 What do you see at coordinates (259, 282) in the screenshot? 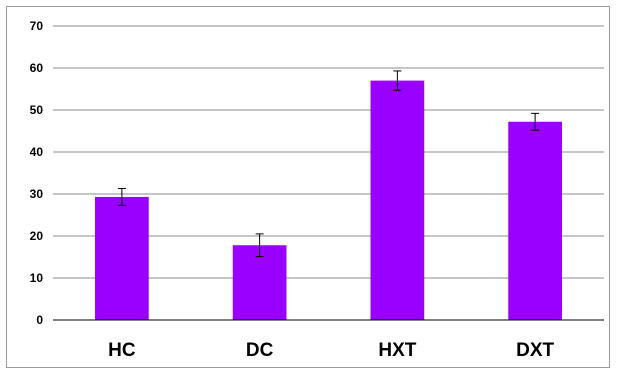
I see `bar-dc` at bounding box center [259, 282].